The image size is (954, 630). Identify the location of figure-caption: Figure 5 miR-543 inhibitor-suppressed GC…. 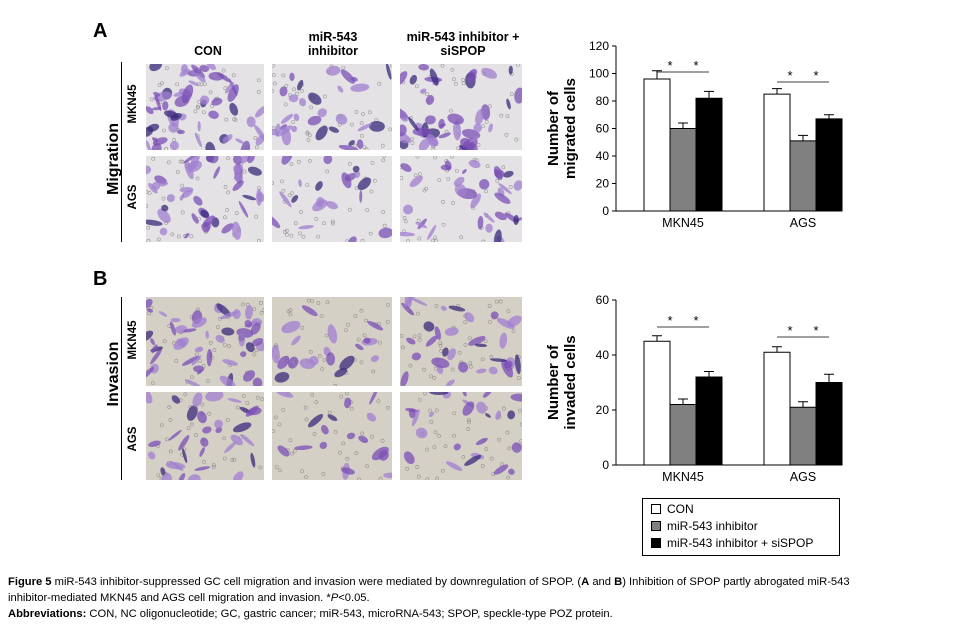
(478, 598).